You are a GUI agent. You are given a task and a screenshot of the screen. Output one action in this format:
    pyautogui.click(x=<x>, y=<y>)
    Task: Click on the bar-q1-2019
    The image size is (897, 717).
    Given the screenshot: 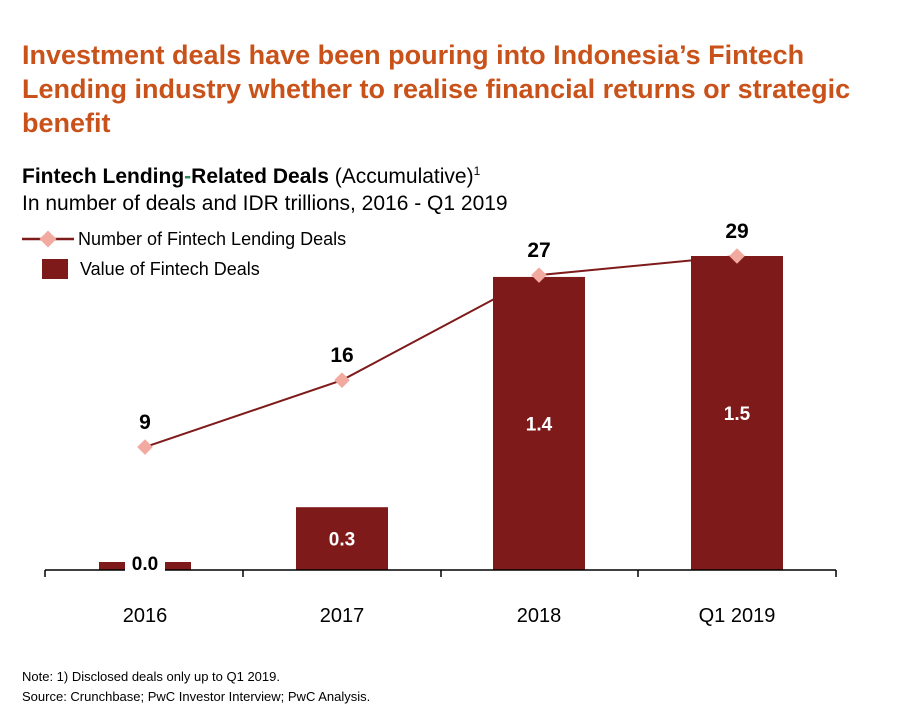 What is the action you would take?
    pyautogui.click(x=737, y=413)
    